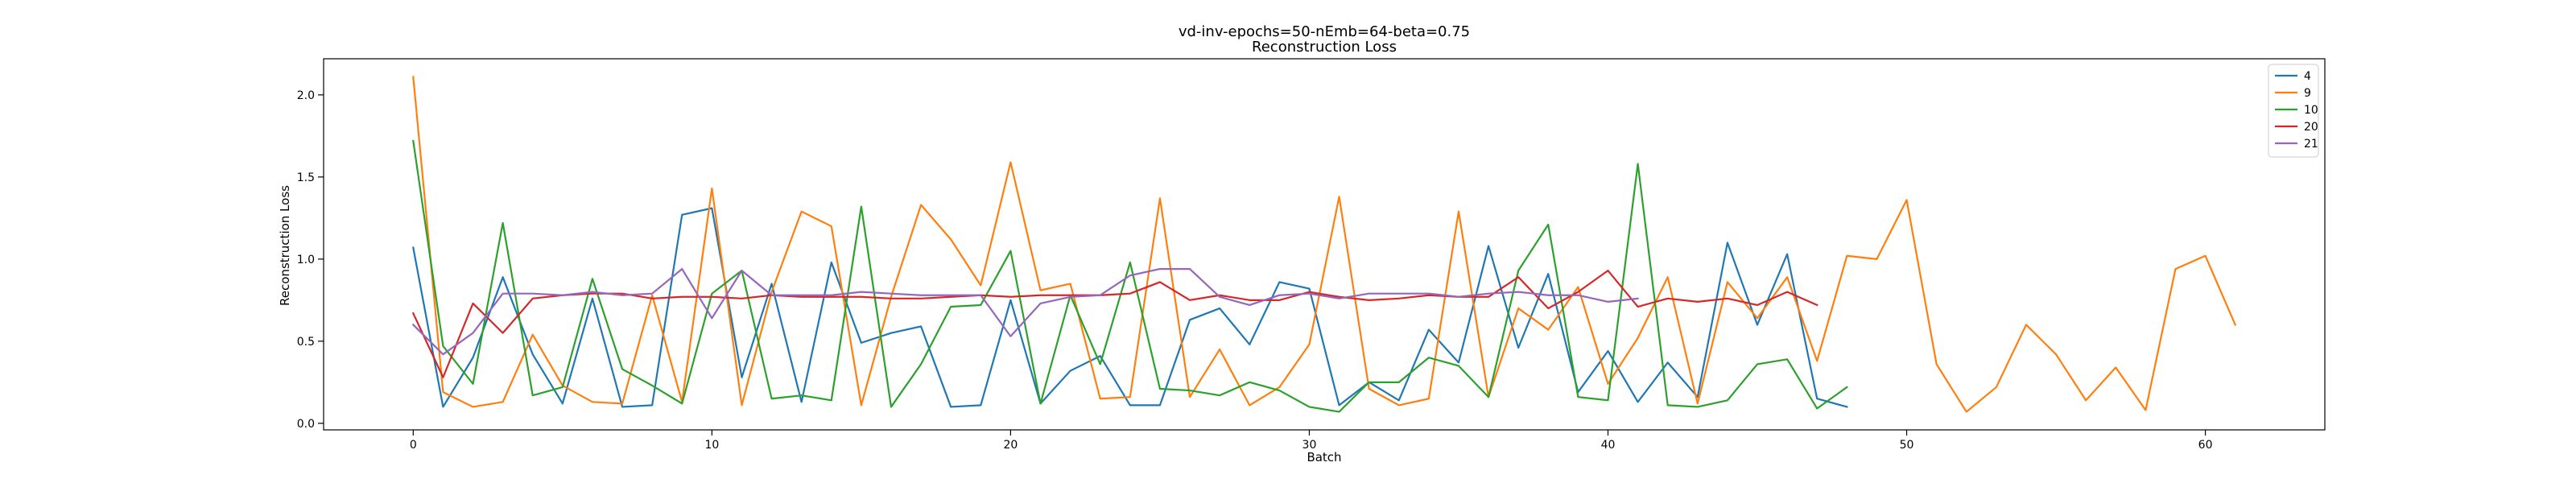 This screenshot has height=483, width=2576. Describe the element at coordinates (306, 342) in the screenshot. I see `y-tick-label: 0.5` at that location.